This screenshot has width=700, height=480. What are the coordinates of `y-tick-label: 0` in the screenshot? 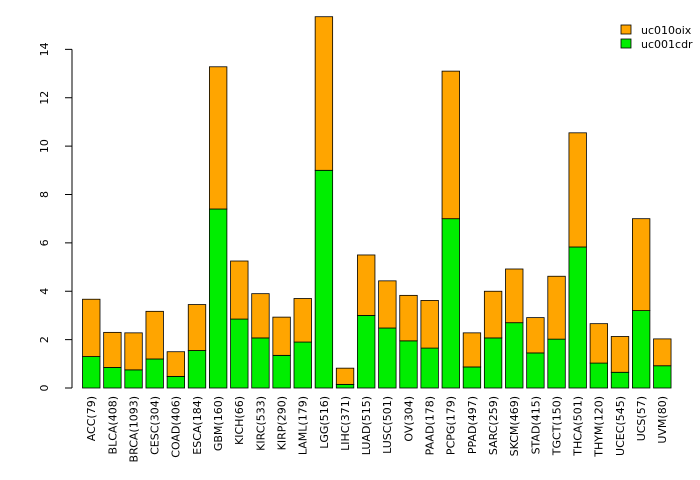 It's located at (44, 388).